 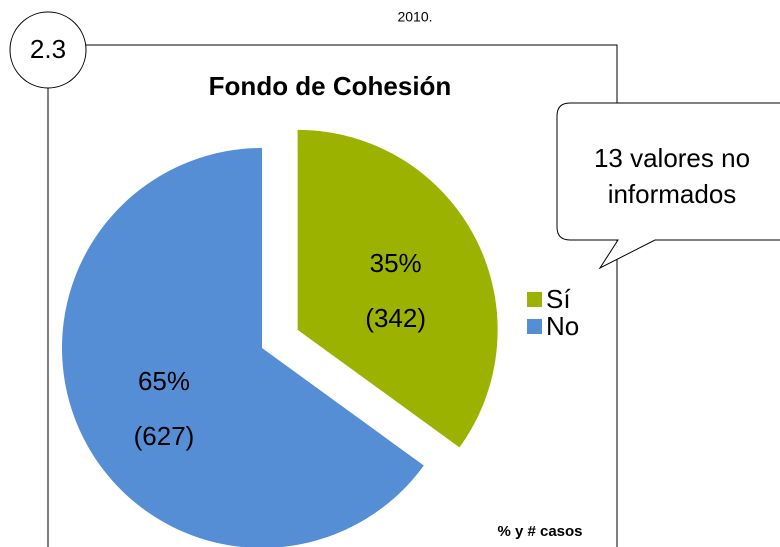 I want to click on legend-label: Sí, so click(x=558, y=299).